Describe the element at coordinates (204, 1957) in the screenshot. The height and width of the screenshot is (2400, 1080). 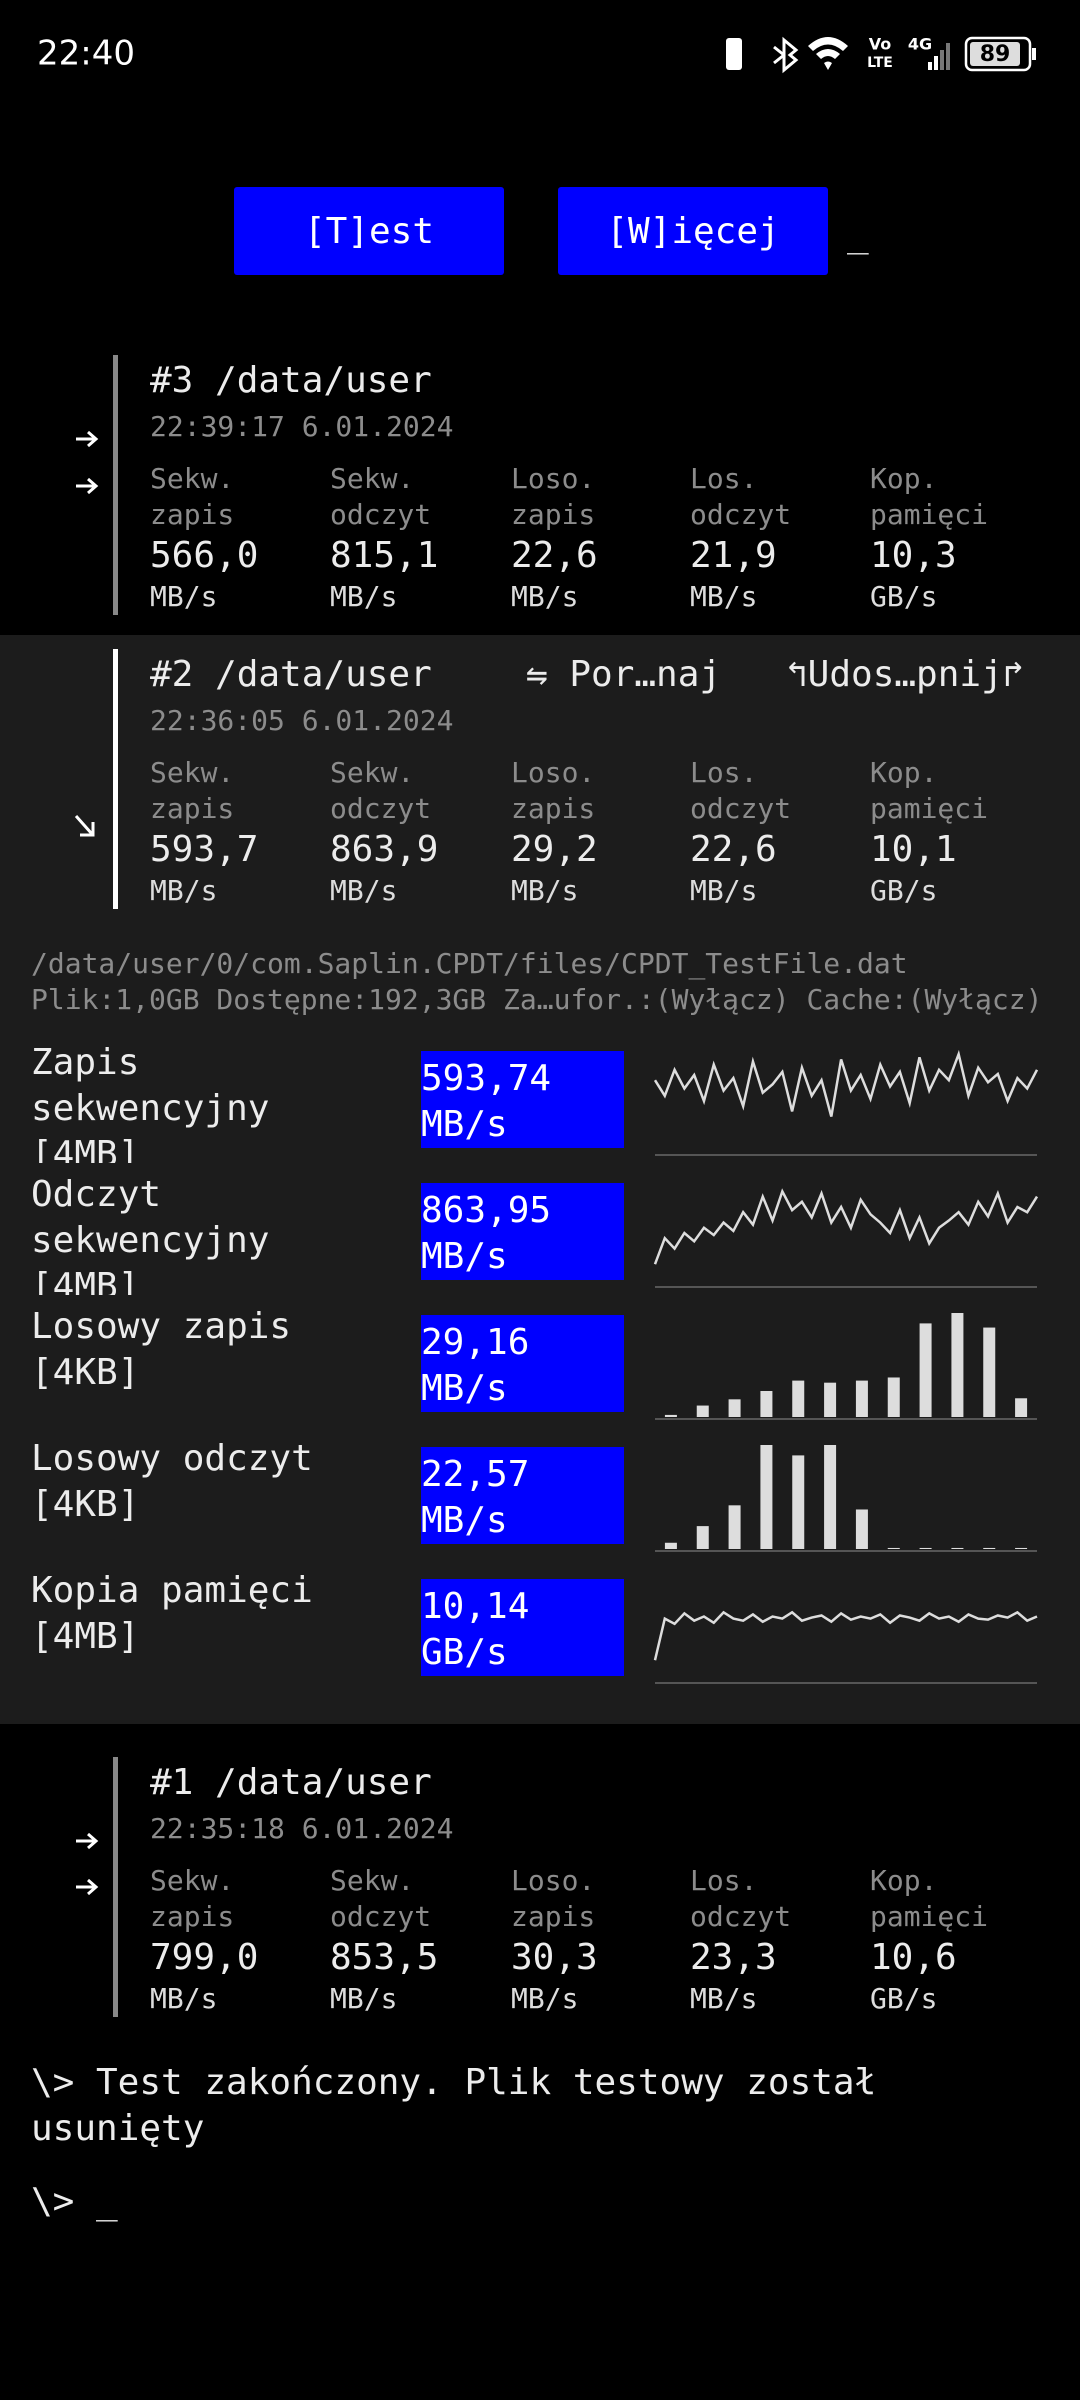
I see `metric-value: 799,0` at that location.